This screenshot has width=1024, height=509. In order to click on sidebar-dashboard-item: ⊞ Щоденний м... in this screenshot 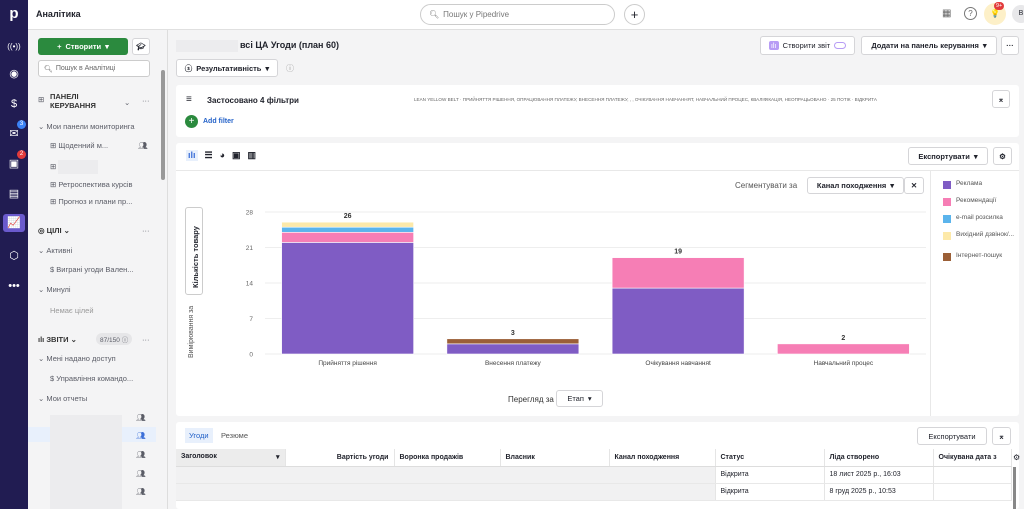, I will do `click(79, 145)`.